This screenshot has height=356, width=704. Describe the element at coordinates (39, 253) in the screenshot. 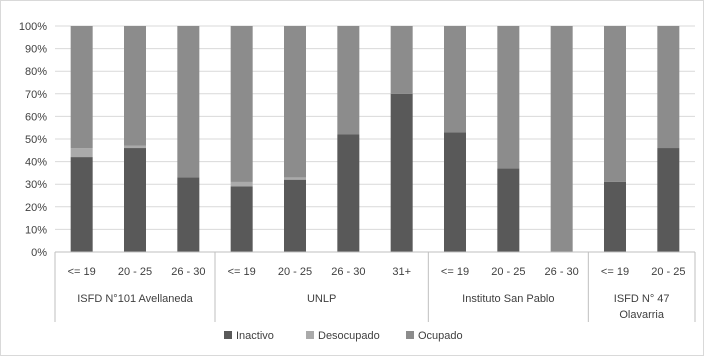

I see `y-tick-label: 0%` at that location.